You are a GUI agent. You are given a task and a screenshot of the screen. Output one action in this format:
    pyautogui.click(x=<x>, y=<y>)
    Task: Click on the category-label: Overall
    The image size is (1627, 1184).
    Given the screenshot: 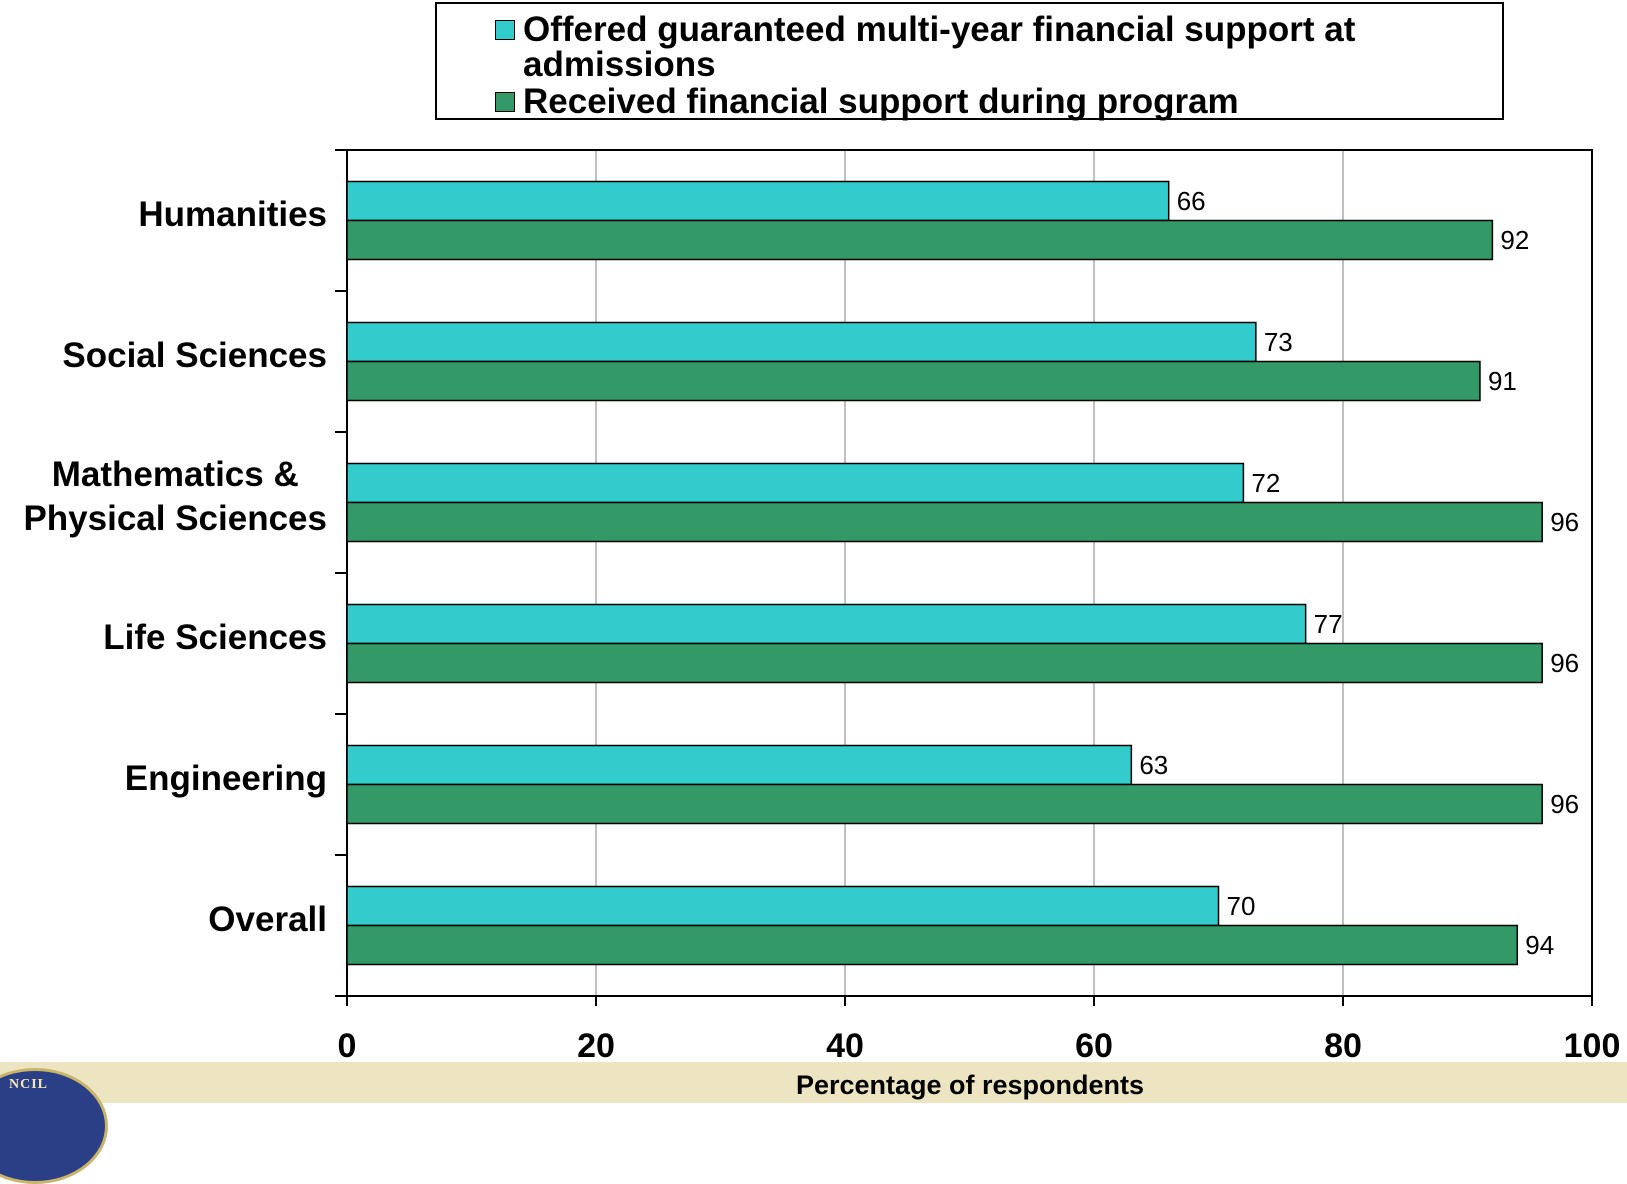 What is the action you would take?
    pyautogui.click(x=267, y=920)
    